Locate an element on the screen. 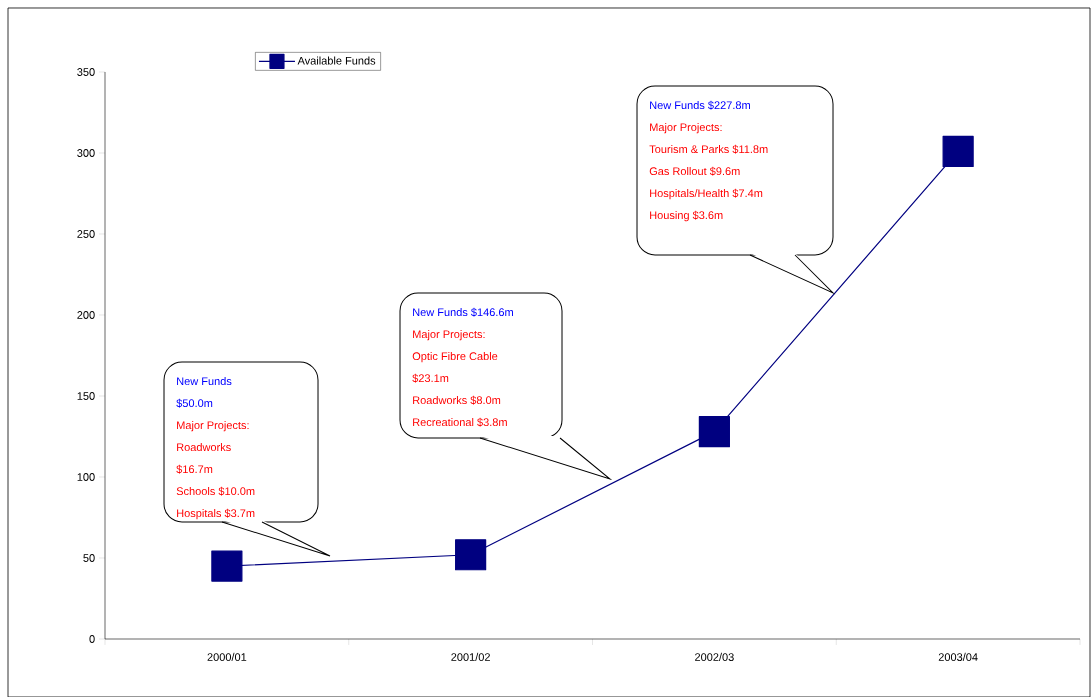 This screenshot has height=697, width=1091. annotation: New Funds is located at coordinates (204, 381).